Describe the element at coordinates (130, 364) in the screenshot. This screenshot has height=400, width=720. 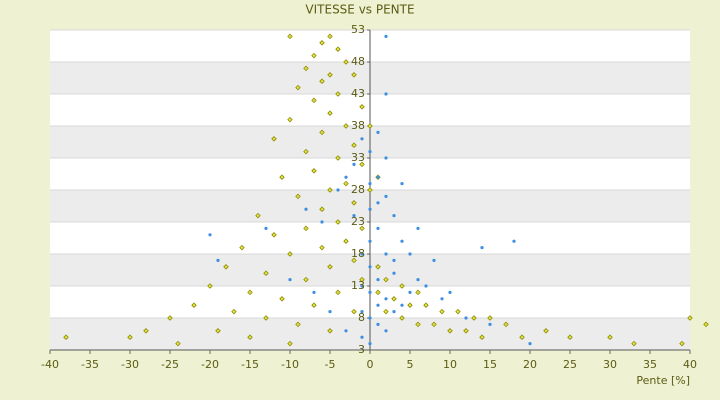
I see `x-tick-label: -30` at that location.